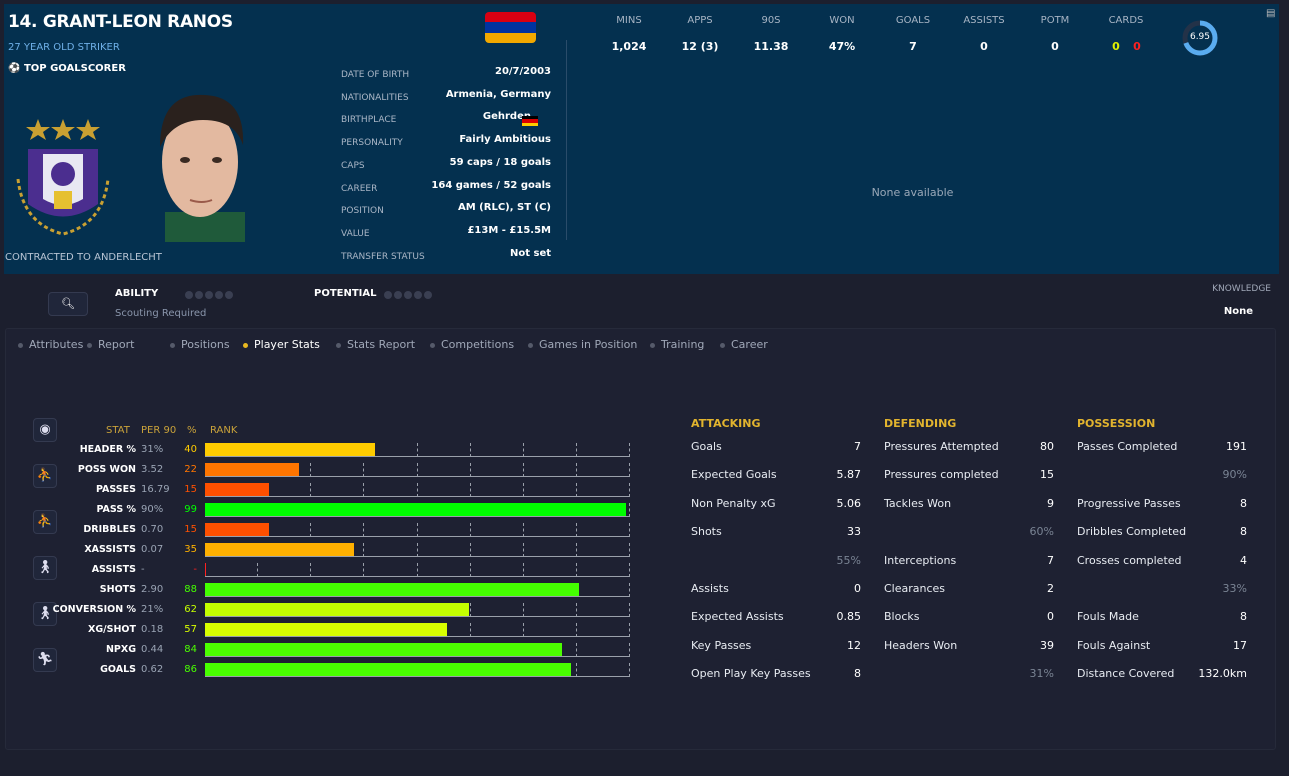  I want to click on stat-value: 191, so click(1236, 446).